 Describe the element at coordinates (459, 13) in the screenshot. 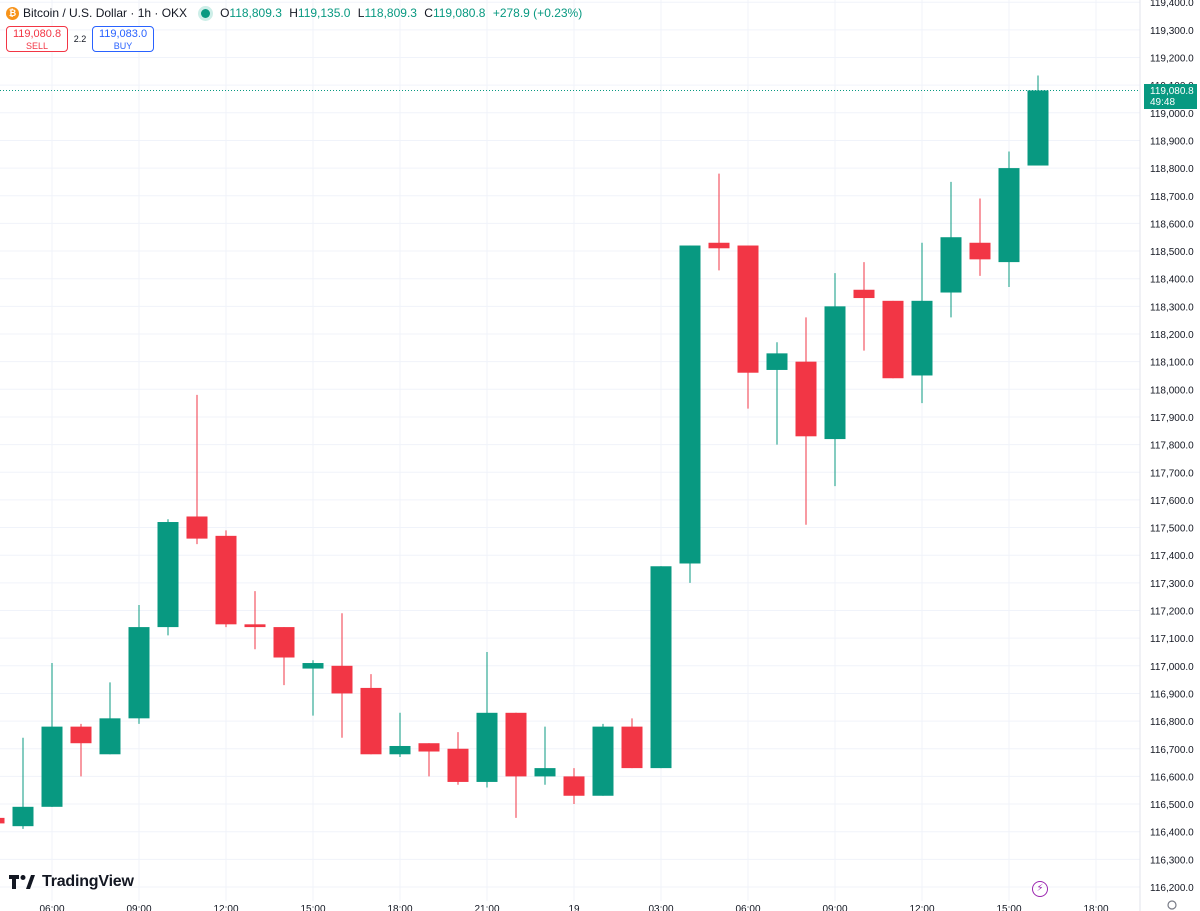

I see `close-value: 119,080.8` at that location.